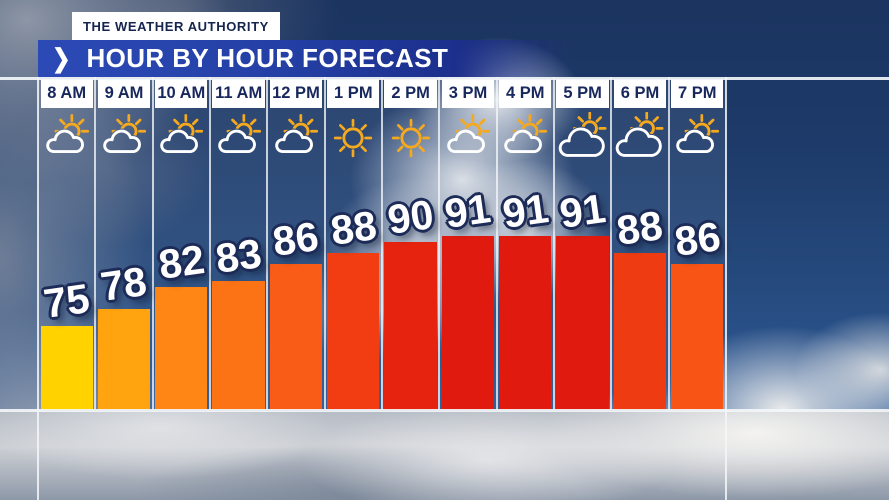  Describe the element at coordinates (640, 93) in the screenshot. I see `hour-label: 6 PM` at that location.